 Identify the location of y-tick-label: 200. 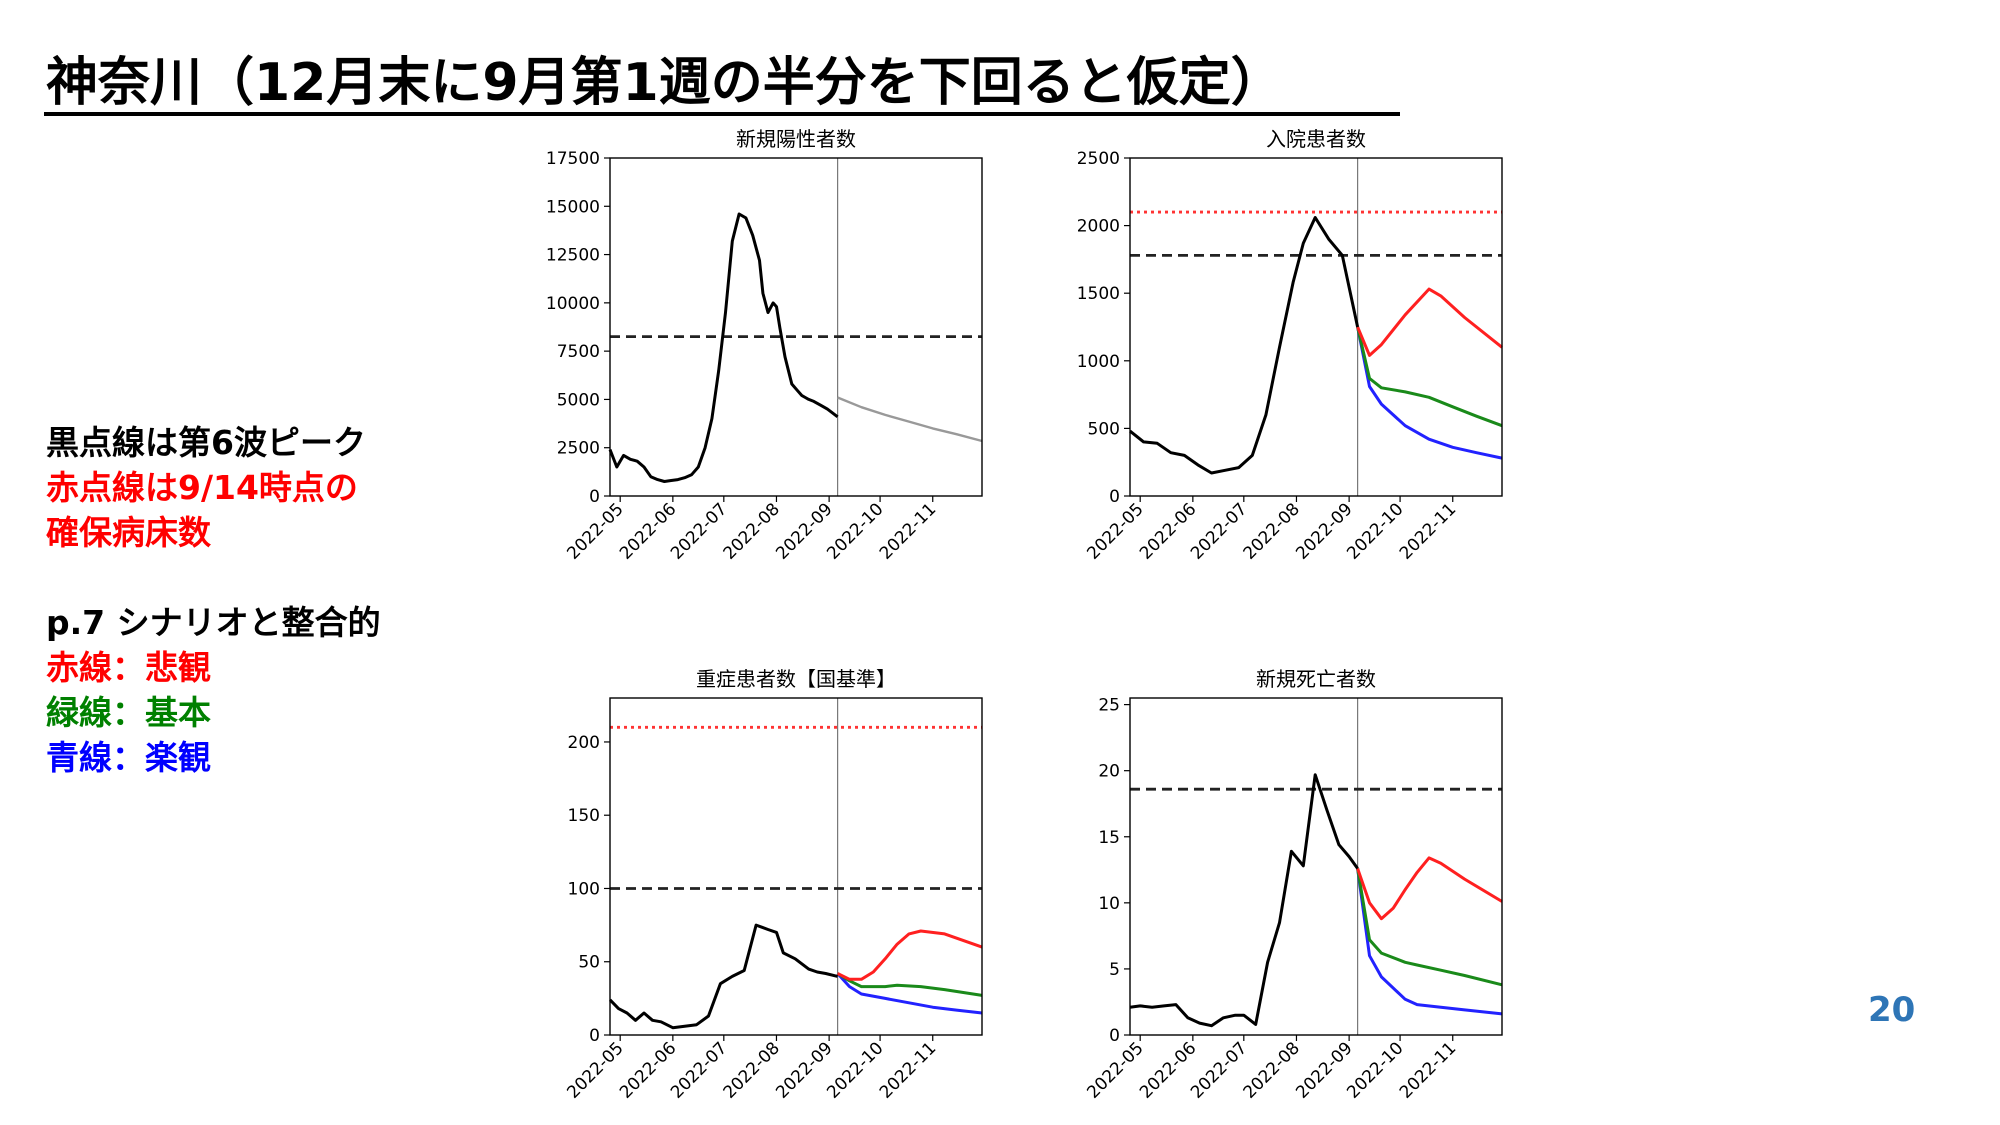
(584, 743).